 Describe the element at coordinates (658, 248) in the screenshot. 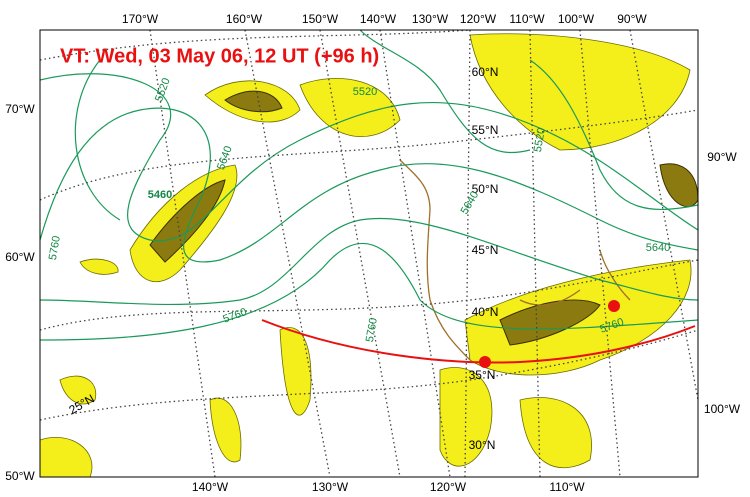

I see `contour-label: 5640` at that location.